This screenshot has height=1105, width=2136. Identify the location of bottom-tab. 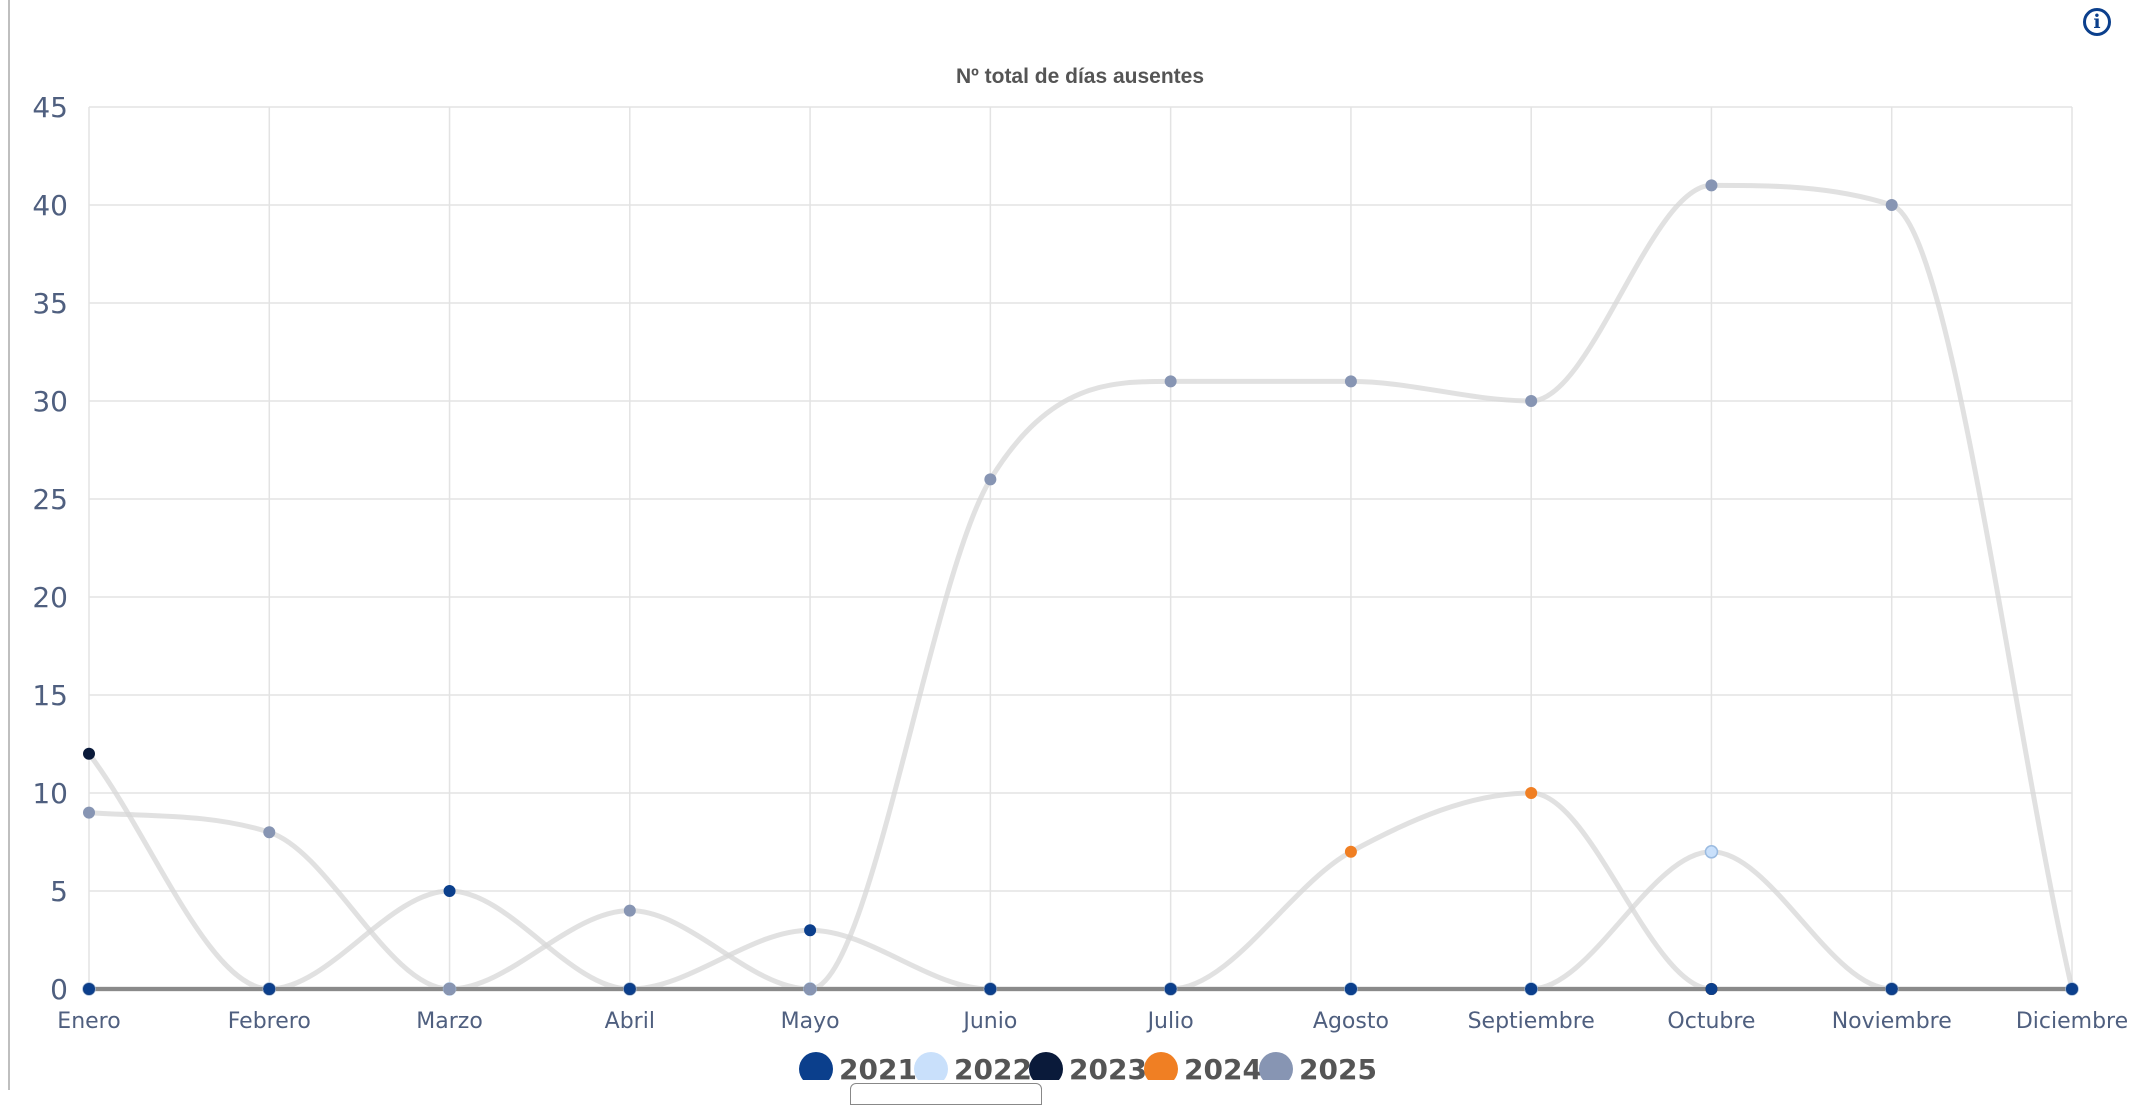
(946, 1094).